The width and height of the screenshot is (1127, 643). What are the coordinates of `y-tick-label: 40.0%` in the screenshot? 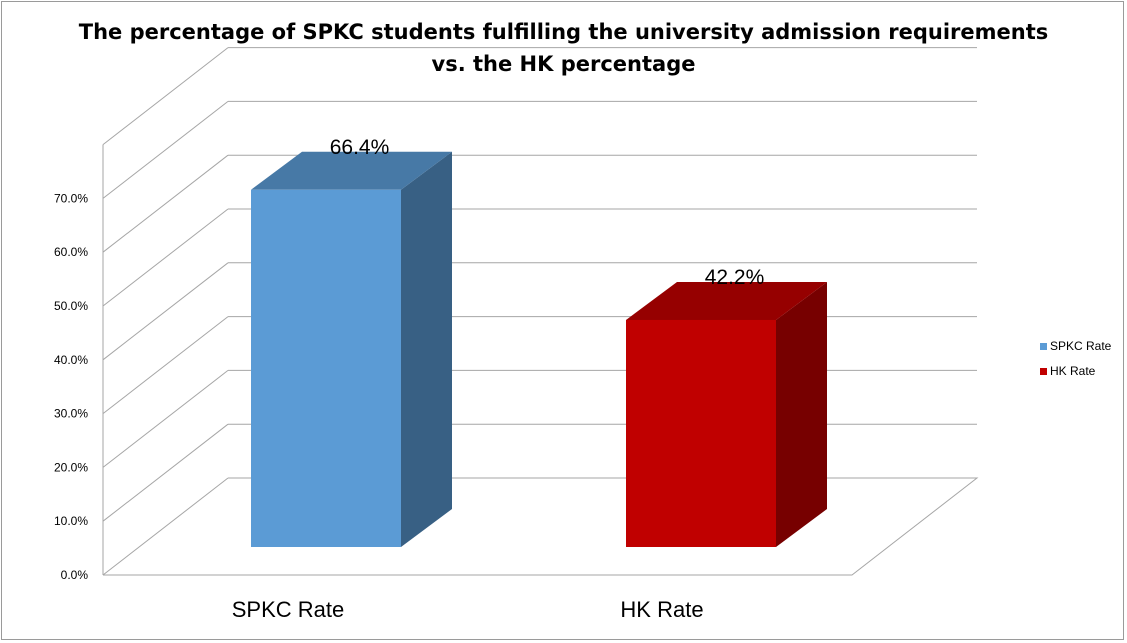 It's located at (71, 360).